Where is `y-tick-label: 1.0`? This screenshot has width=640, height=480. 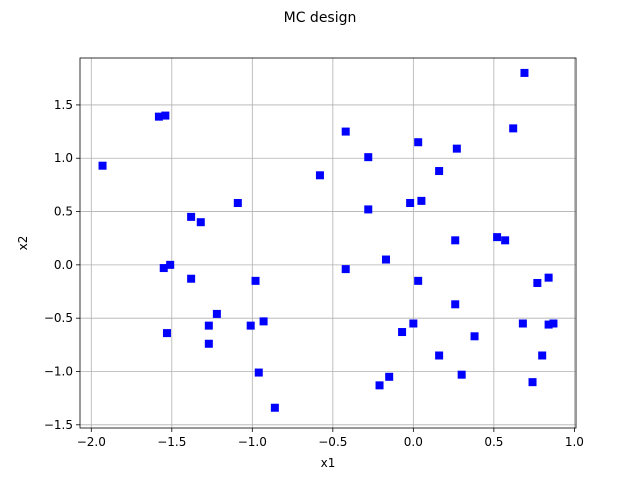
y-tick-label: 1.0 is located at coordinates (63, 158).